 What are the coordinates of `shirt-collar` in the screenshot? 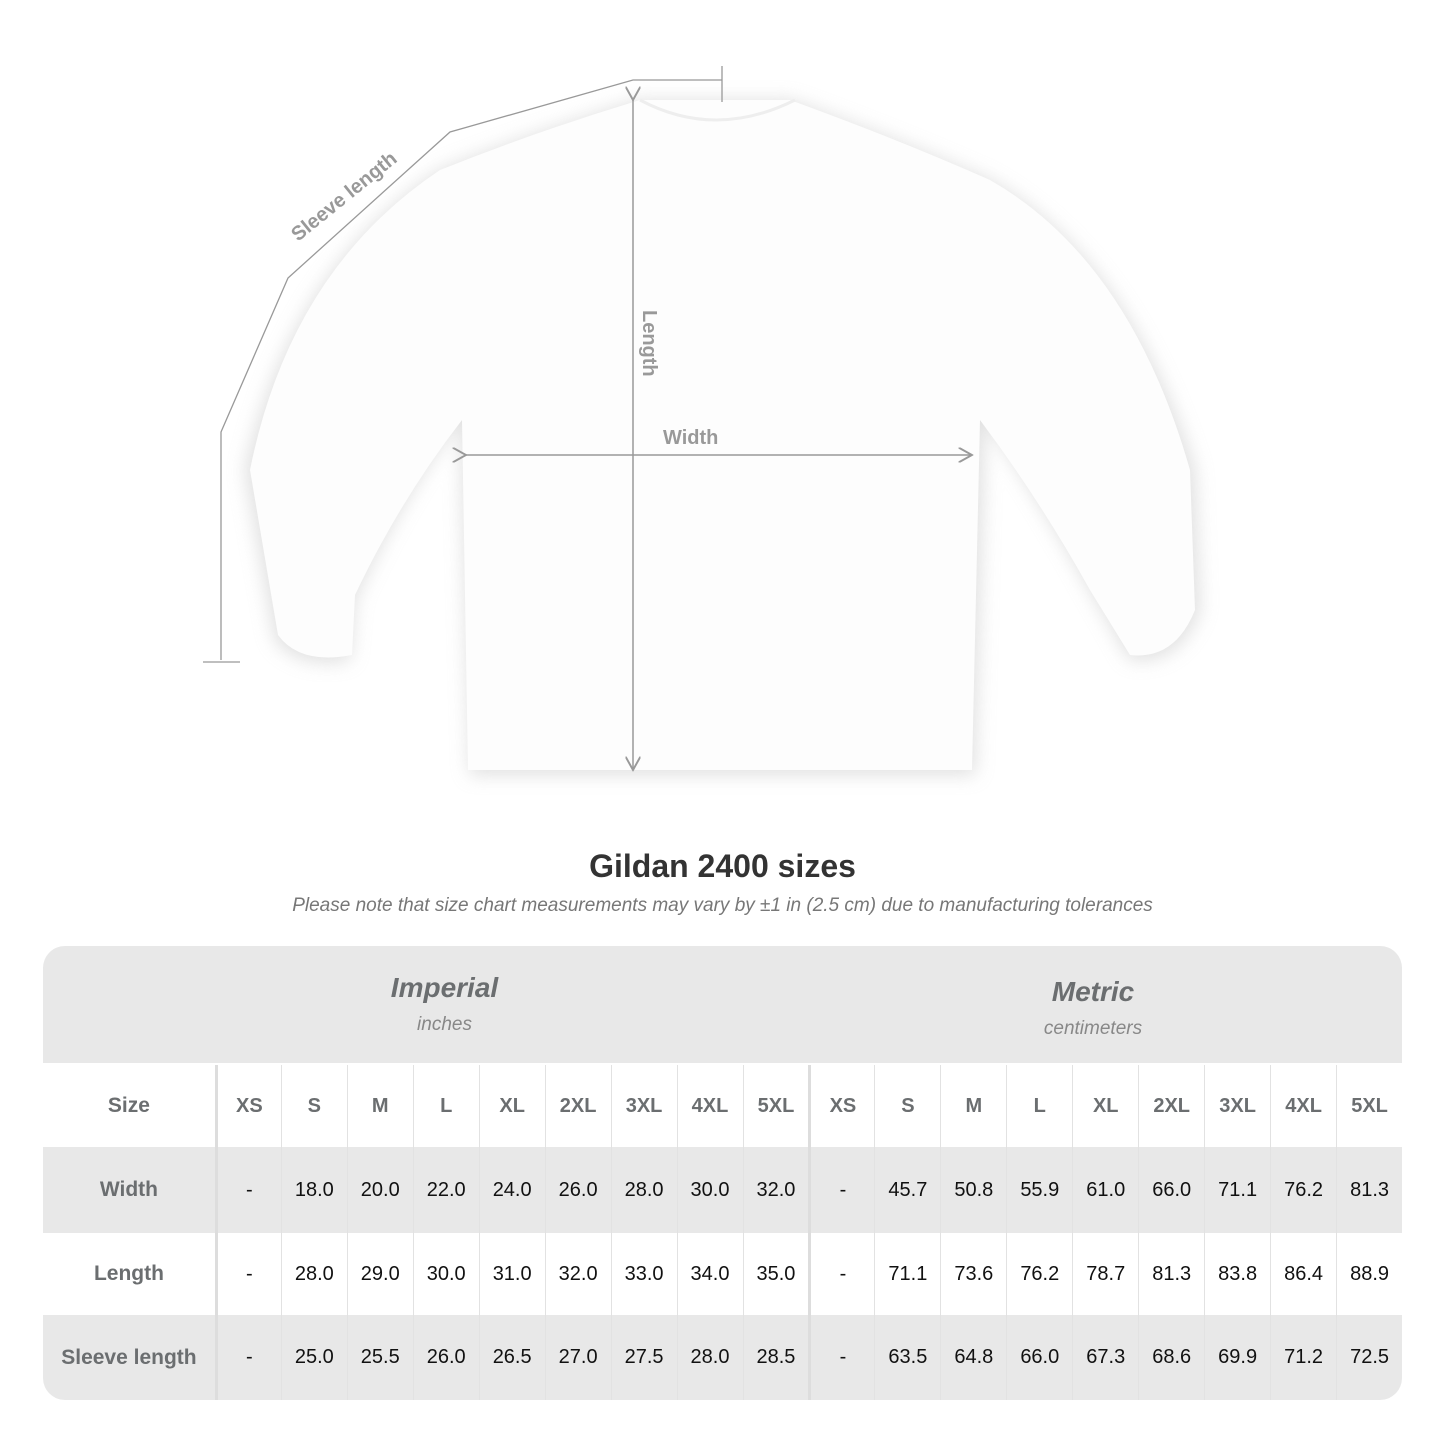 It's located at (717, 110).